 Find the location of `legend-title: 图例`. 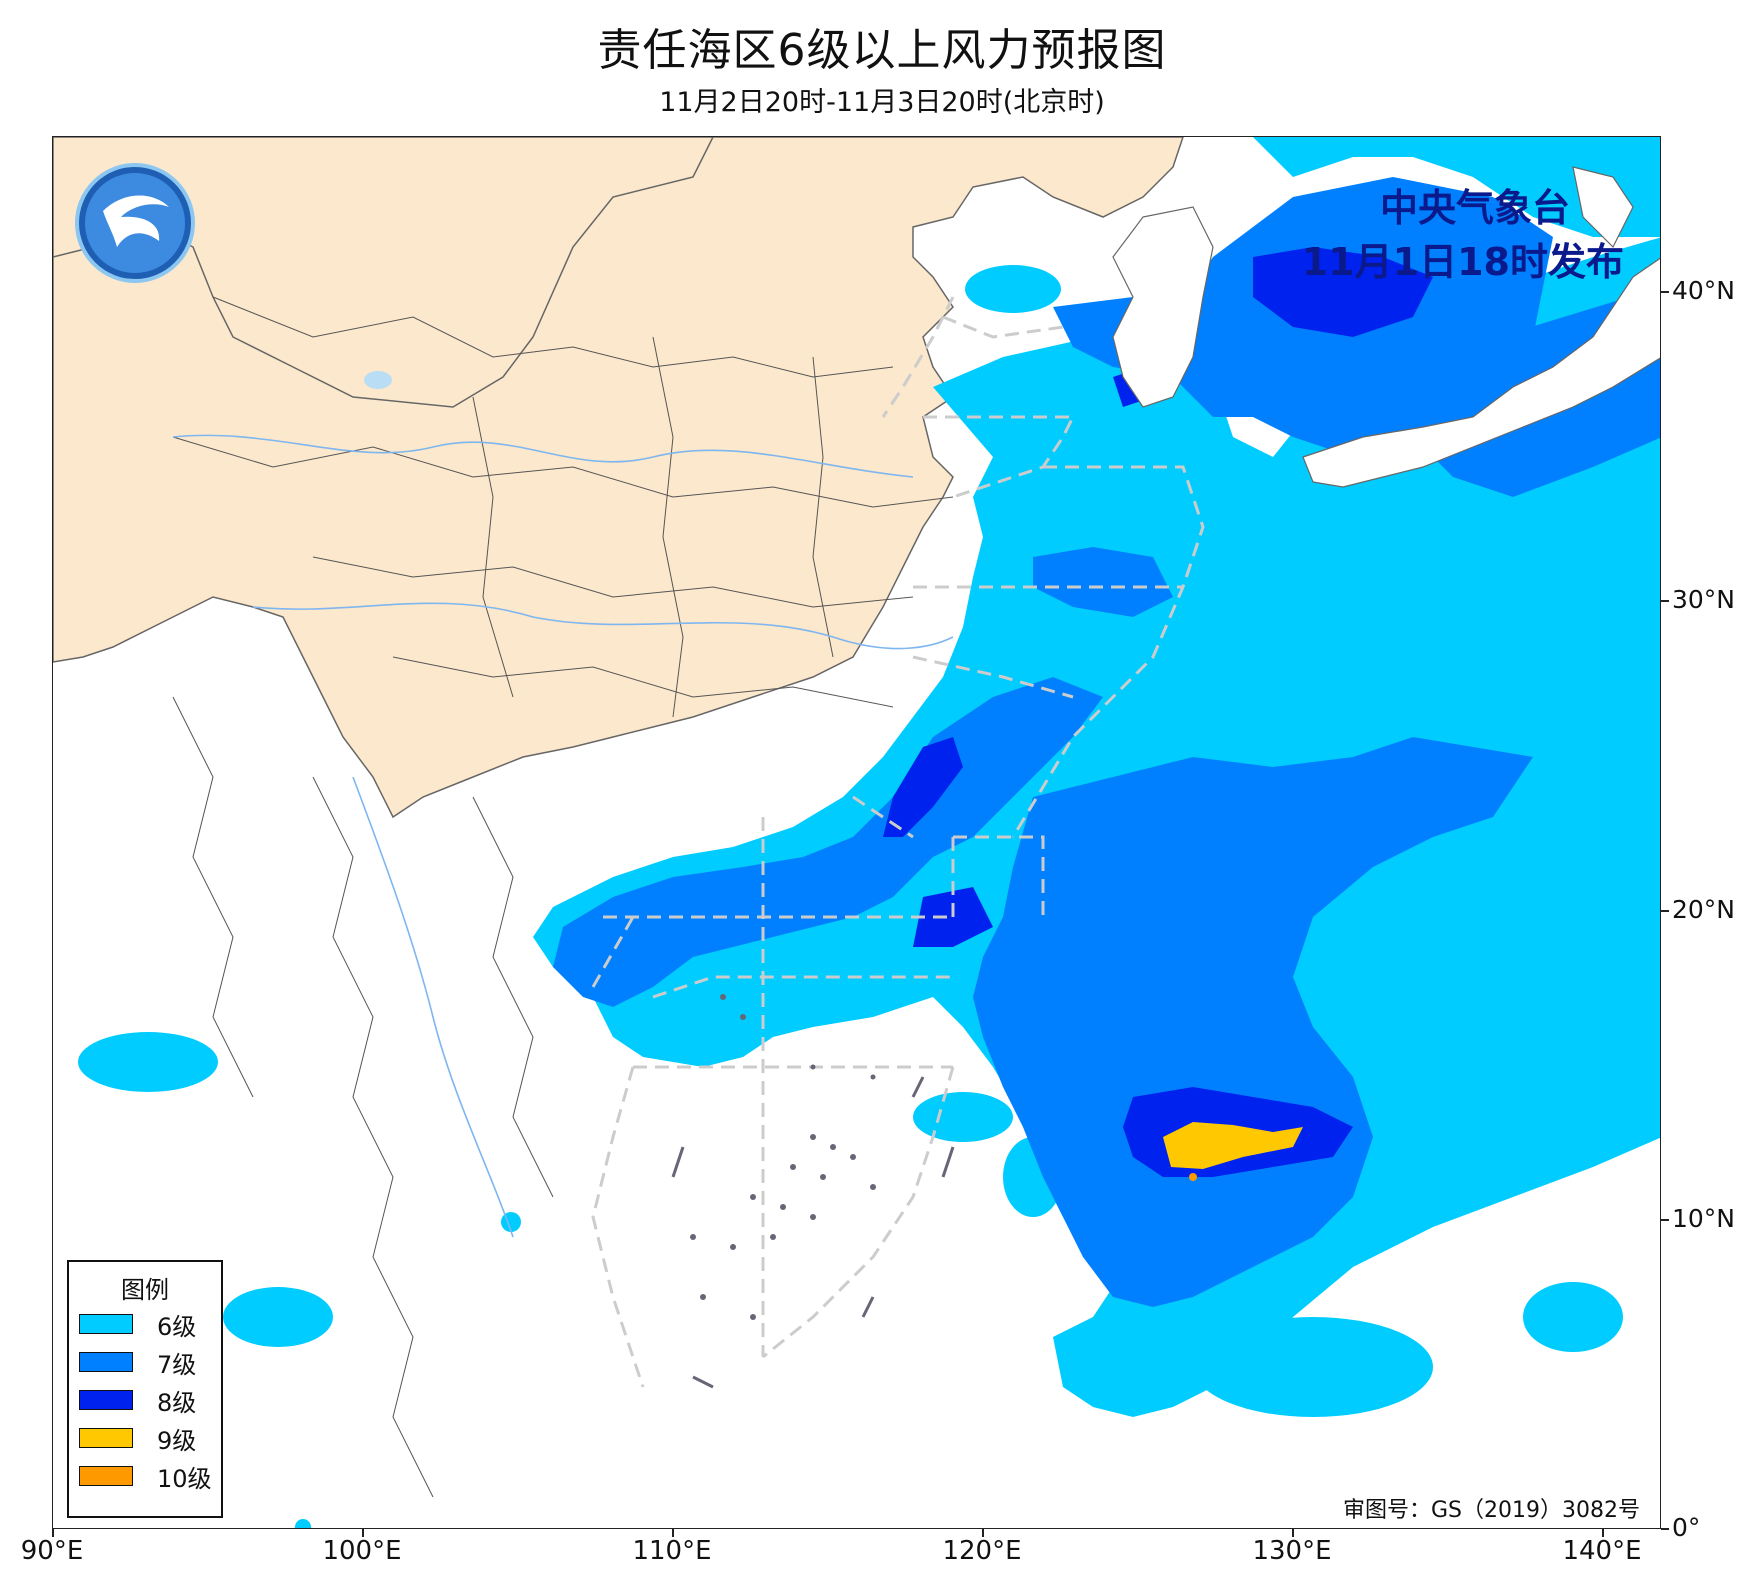

legend-title: 图例 is located at coordinates (145, 1290).